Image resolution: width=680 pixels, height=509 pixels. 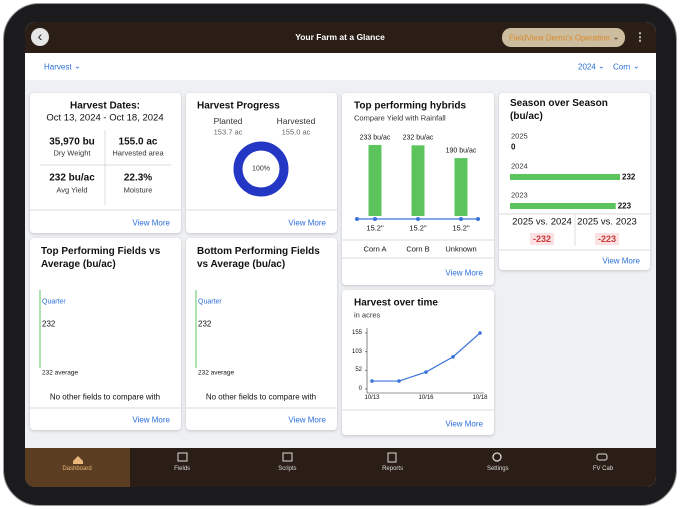 What do you see at coordinates (400, 118) in the screenshot?
I see `card-subtitle: Compare Yield with Rainfall` at bounding box center [400, 118].